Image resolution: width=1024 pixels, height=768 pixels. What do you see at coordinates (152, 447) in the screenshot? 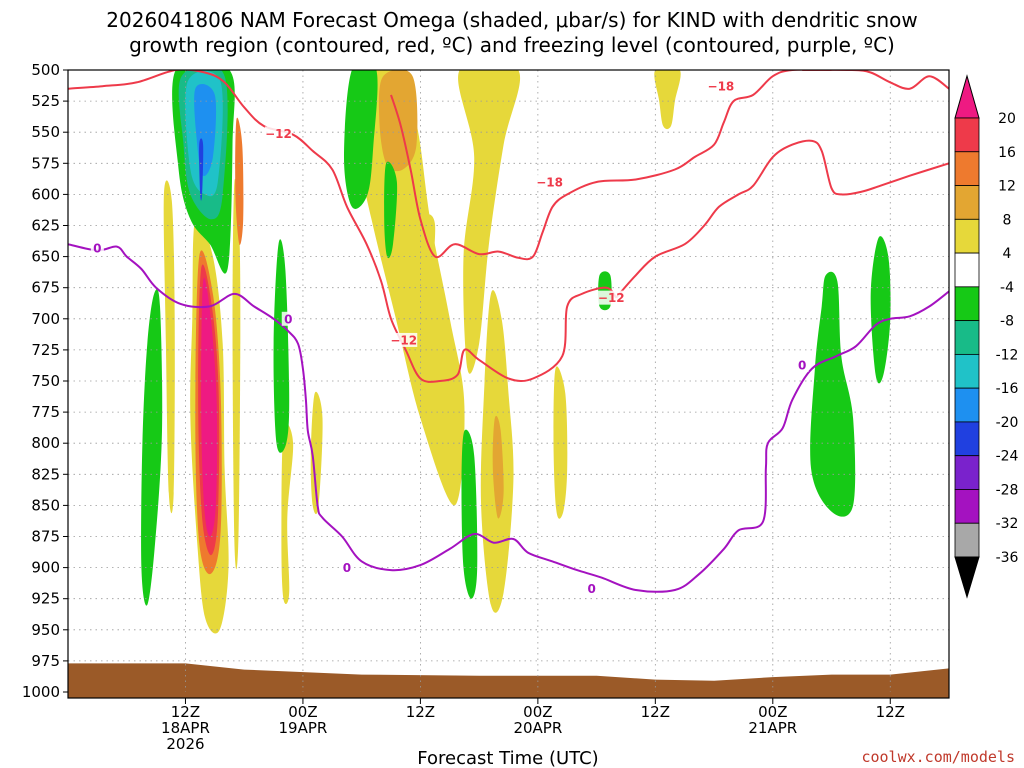
I see `omega-region-green-left-col` at bounding box center [152, 447].